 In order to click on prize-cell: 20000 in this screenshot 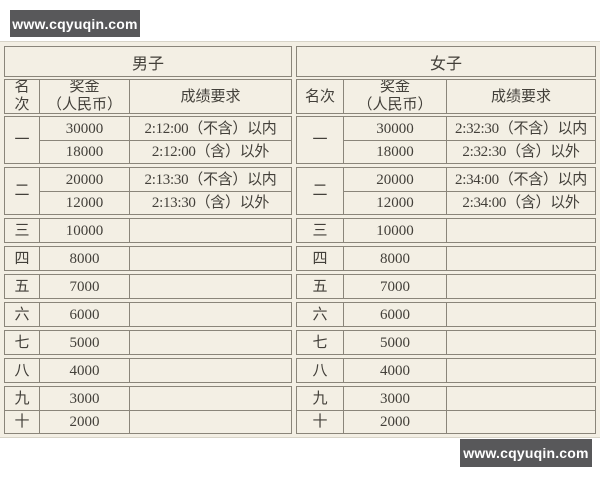, I will do `click(394, 179)`.